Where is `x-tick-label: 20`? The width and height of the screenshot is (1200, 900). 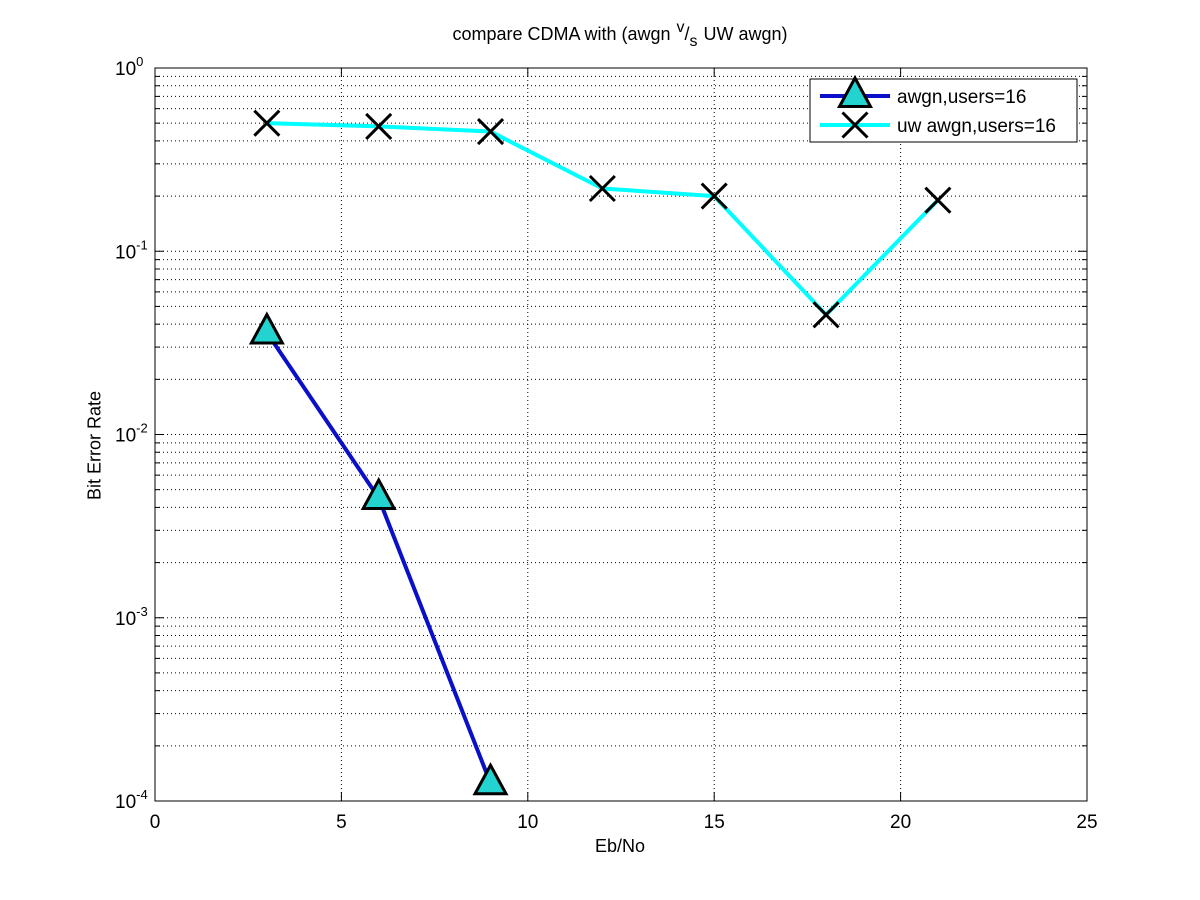
x-tick-label: 20 is located at coordinates (900, 822).